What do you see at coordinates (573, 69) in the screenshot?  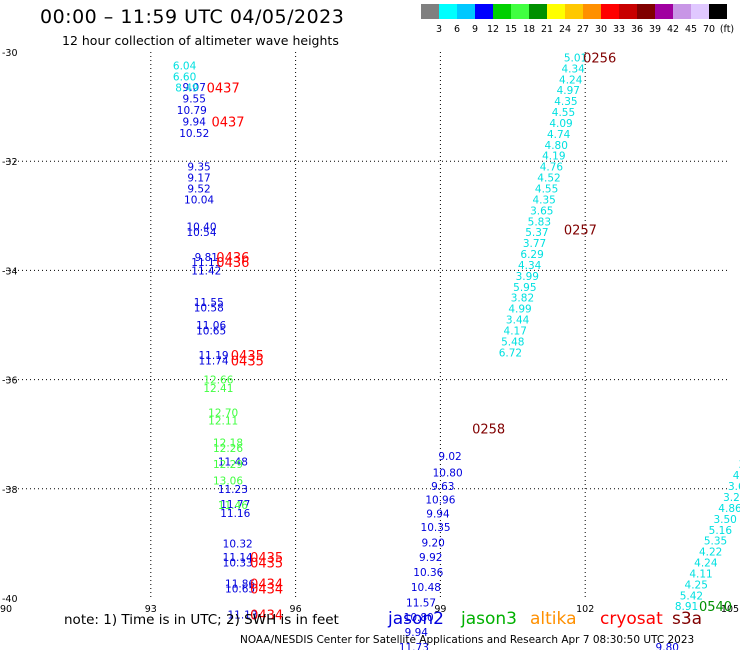 I see `data-point-altika: 4.34` at bounding box center [573, 69].